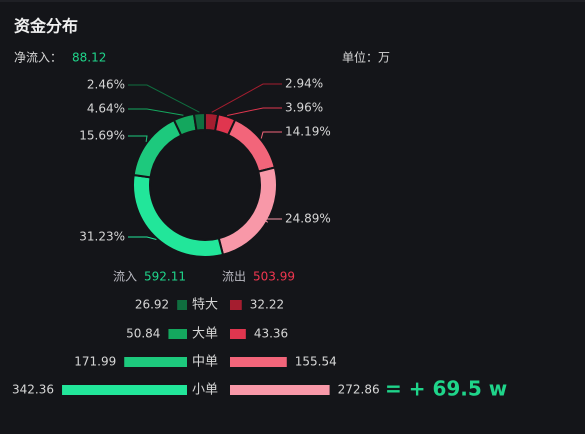 The image size is (585, 434). What do you see at coordinates (125, 277) in the screenshot?
I see `inflow-label: 流入` at bounding box center [125, 277].